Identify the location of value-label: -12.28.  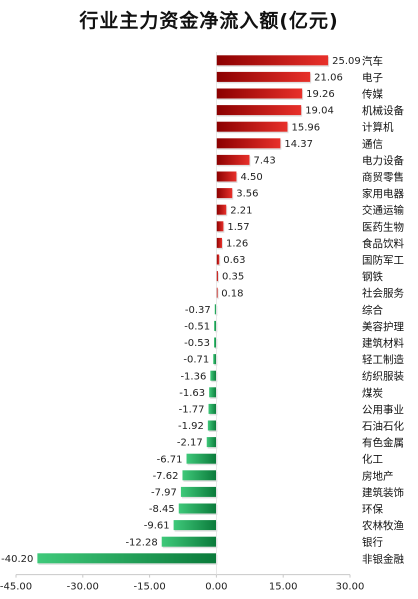
(141, 542).